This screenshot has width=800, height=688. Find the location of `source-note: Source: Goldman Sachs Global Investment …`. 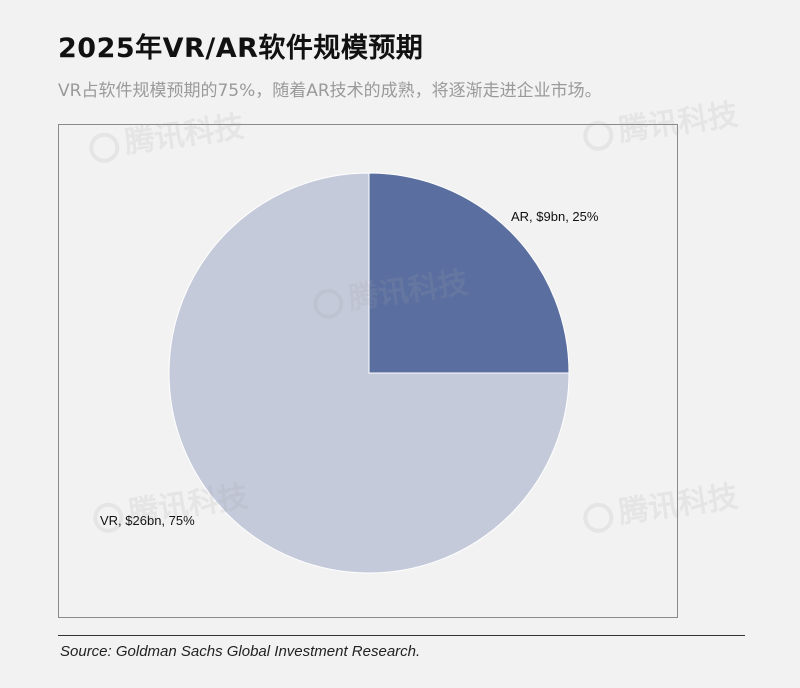

source-note: Source: Goldman Sachs Global Investment … is located at coordinates (240, 651).